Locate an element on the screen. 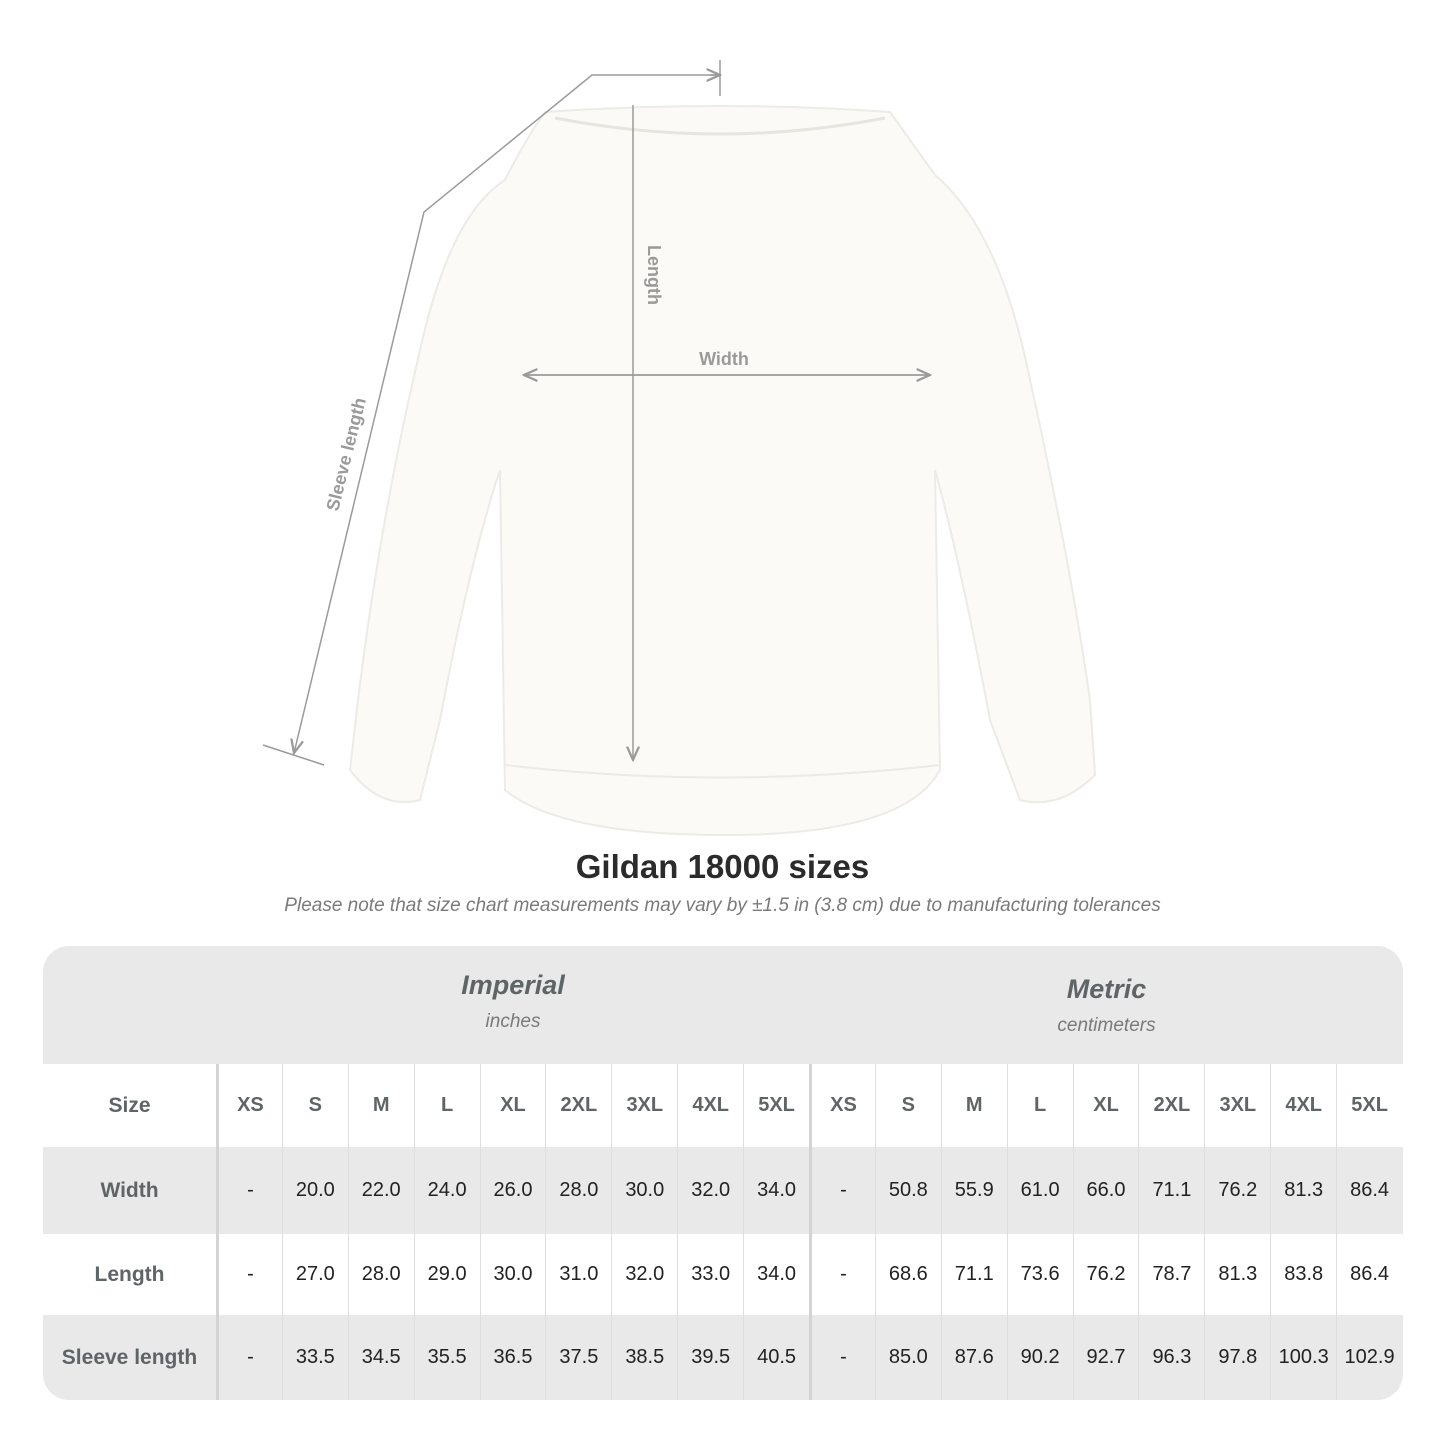  metric-value-cell: 83.8 is located at coordinates (1303, 1274).